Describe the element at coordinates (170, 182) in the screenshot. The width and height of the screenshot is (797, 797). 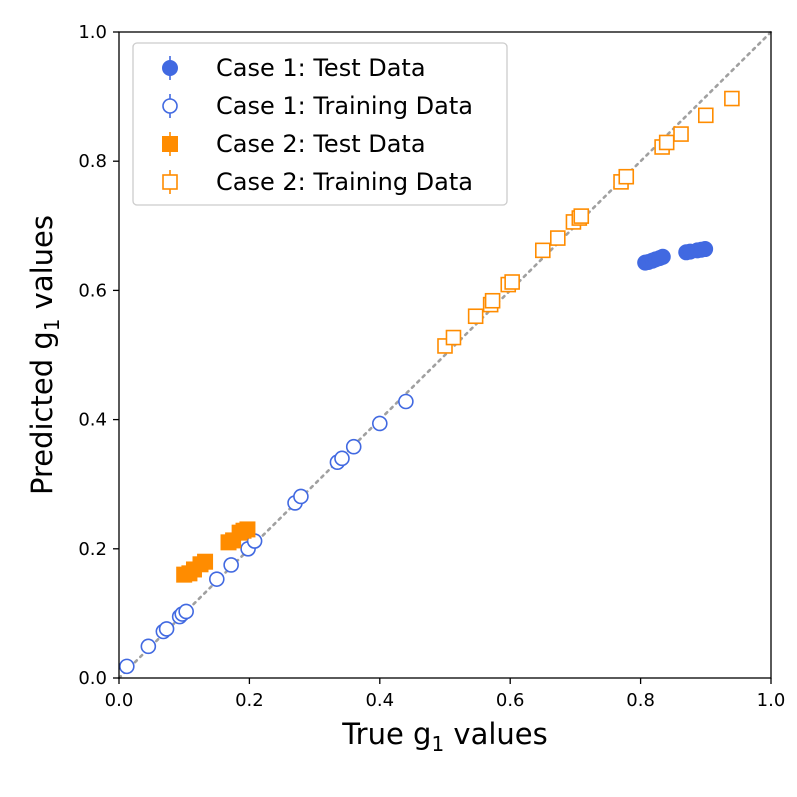
I see `legend-marker-case2-training` at that location.